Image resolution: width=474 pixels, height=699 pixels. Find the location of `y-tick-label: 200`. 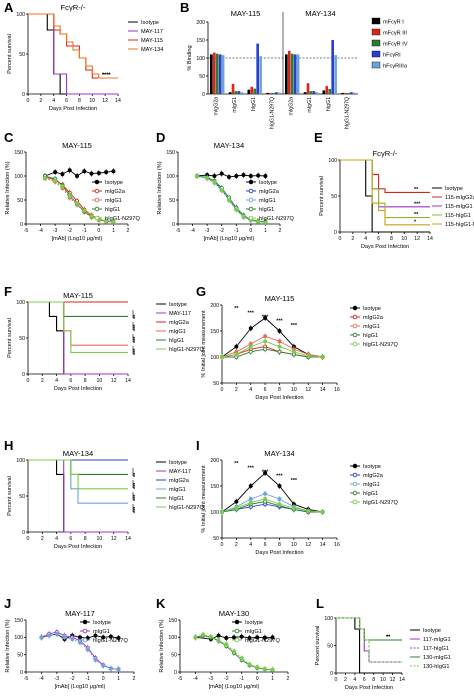

y-tick-label: 200 is located at coordinates (214, 306).